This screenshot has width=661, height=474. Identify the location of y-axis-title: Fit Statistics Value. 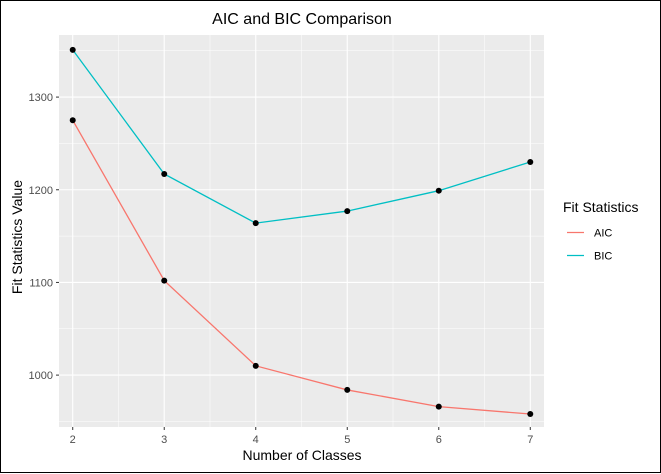
(17, 237).